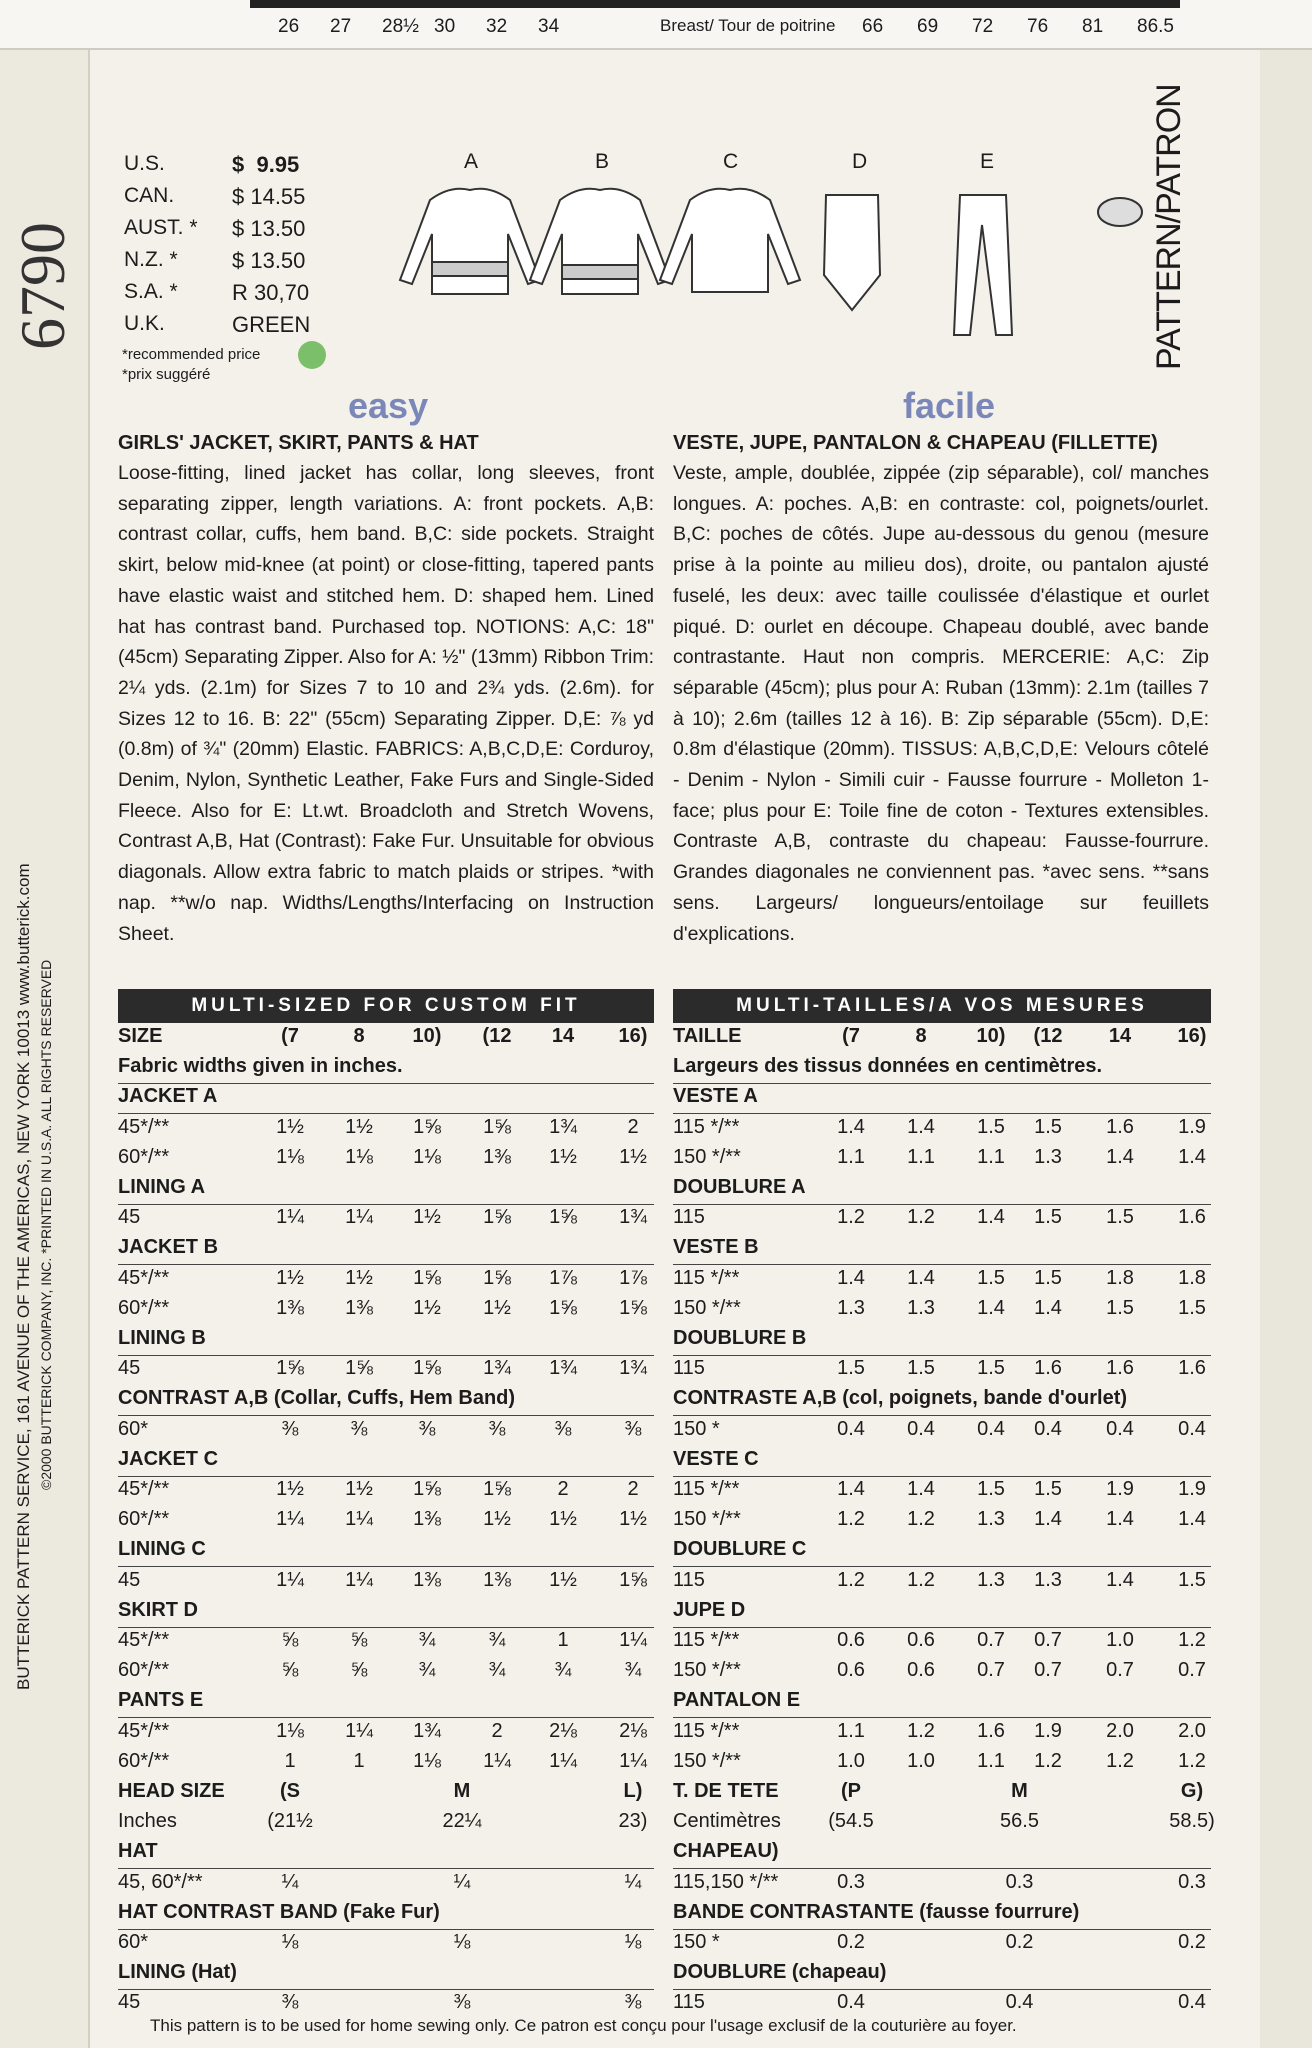  Describe the element at coordinates (151, 259) in the screenshot. I see `price-country: N.Z. *` at that location.